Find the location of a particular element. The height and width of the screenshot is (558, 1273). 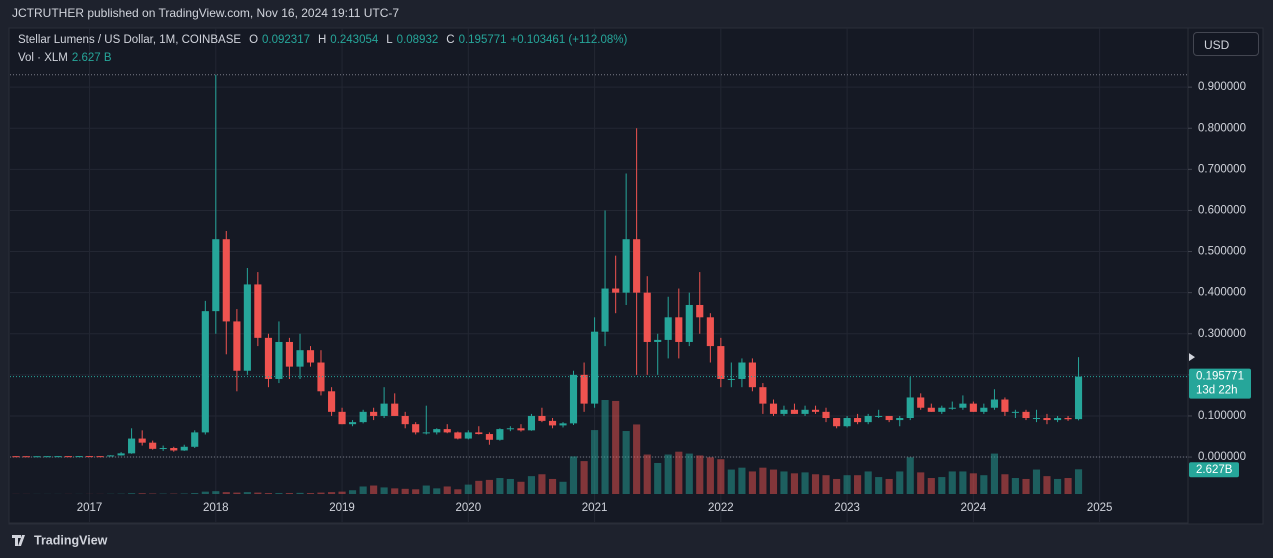

y-tick-label: 0.300000 is located at coordinates (1222, 334).